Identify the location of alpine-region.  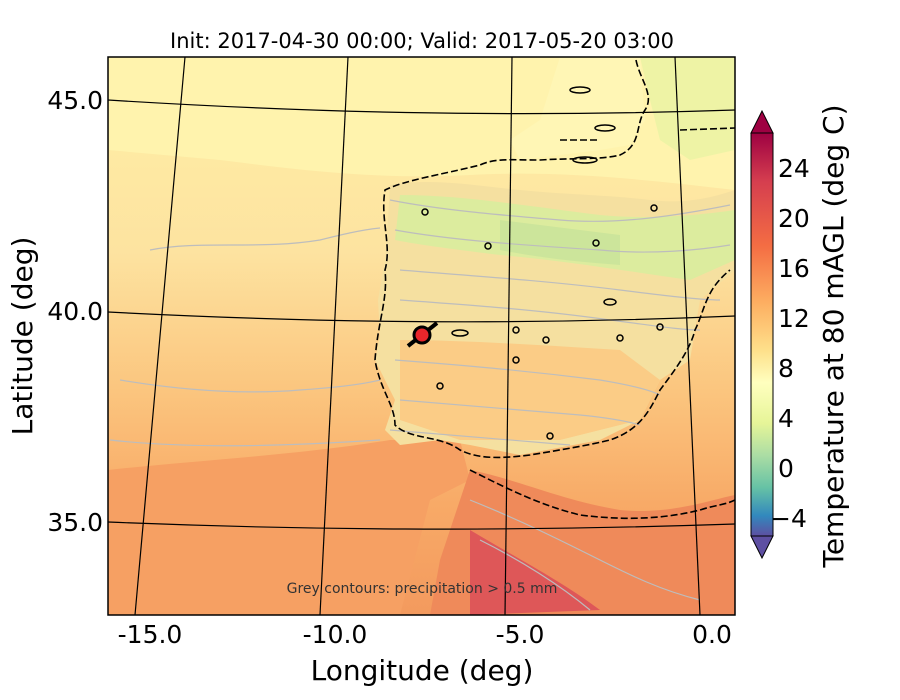
(687, 108).